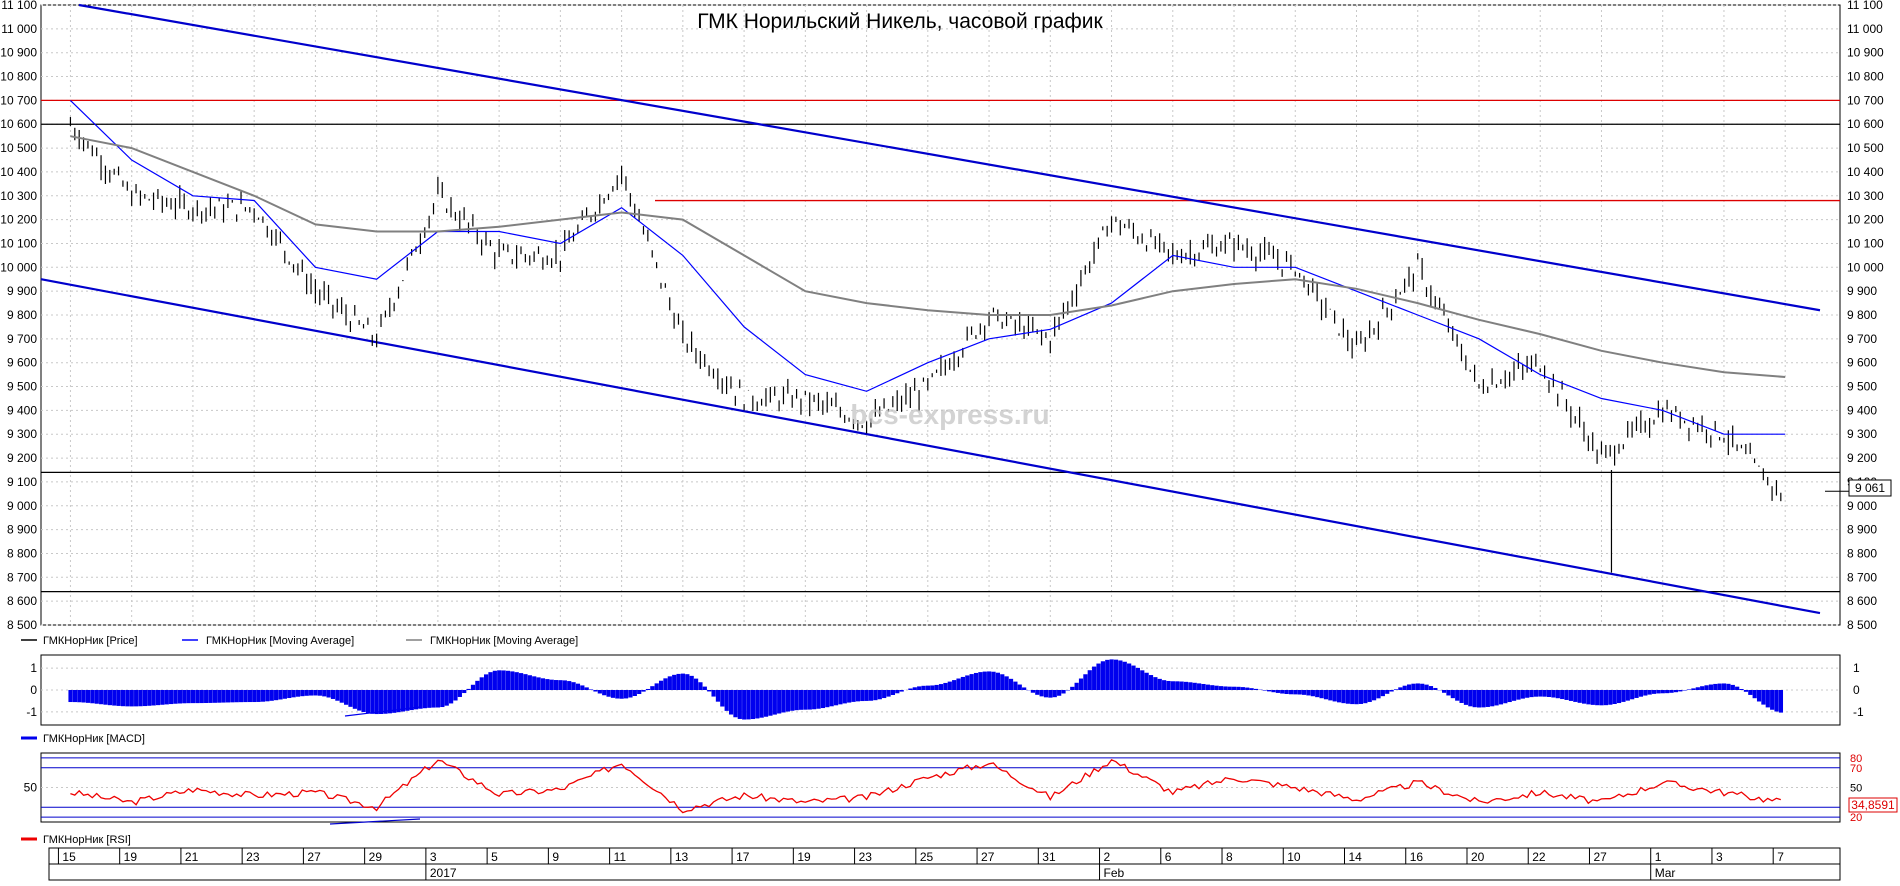 Image resolution: width=1900 pixels, height=886 pixels. What do you see at coordinates (1539, 857) in the screenshot?
I see `day-label: 22` at bounding box center [1539, 857].